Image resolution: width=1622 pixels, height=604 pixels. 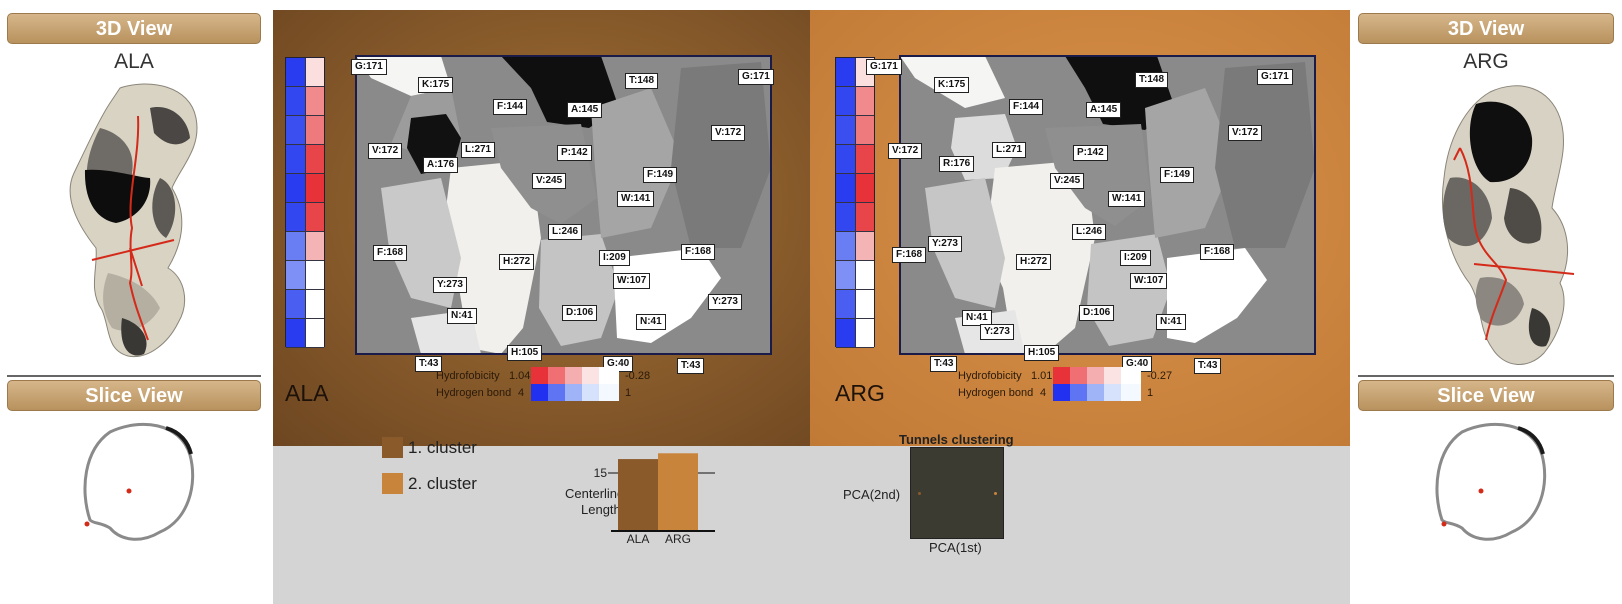 I want to click on left-3d-view-header: 3D View, so click(x=134, y=28).